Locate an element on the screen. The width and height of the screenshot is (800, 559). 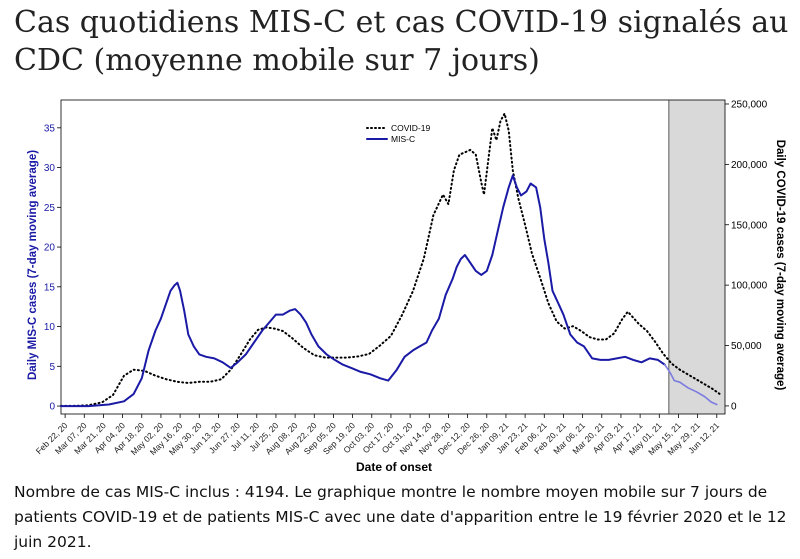
shaded-region is located at coordinates (696, 257).